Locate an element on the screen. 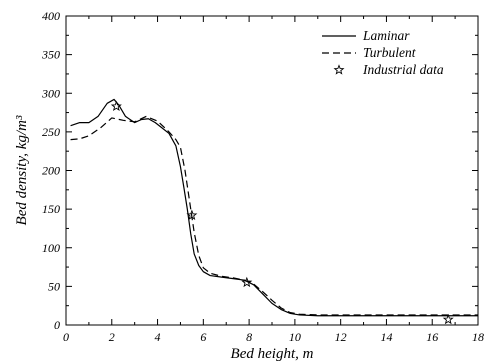 The width and height of the screenshot is (486, 363). legend-label: Laminar is located at coordinates (386, 35).